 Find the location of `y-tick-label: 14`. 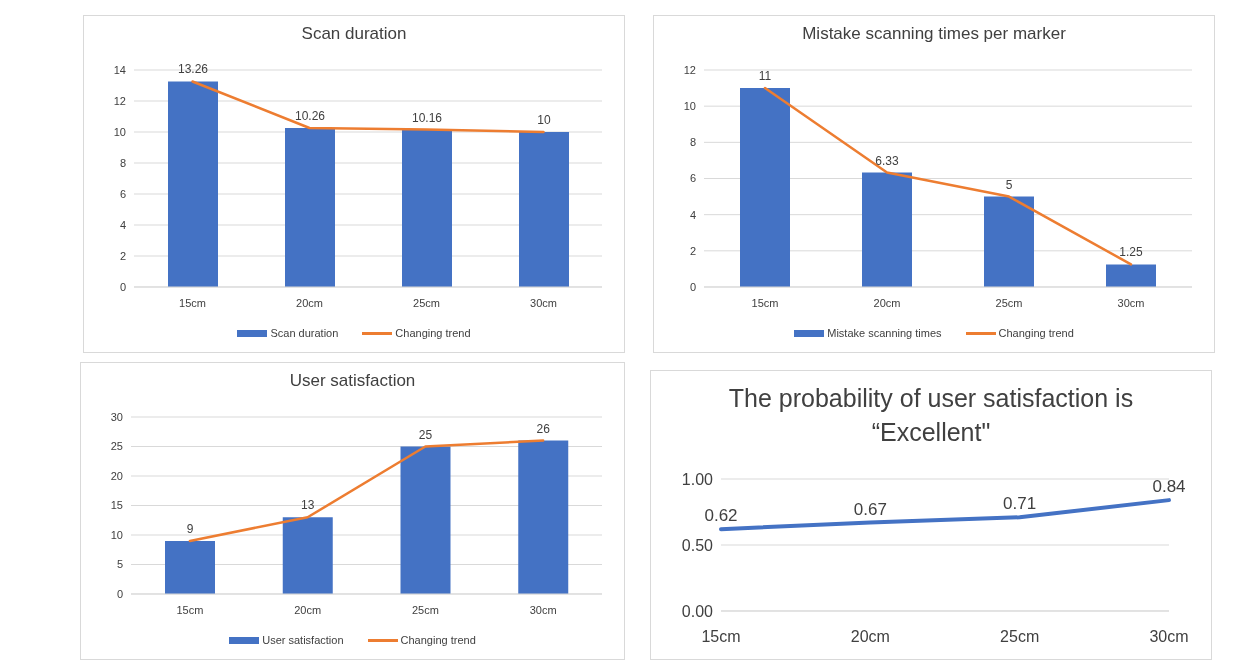

y-tick-label: 14 is located at coordinates (119, 69).